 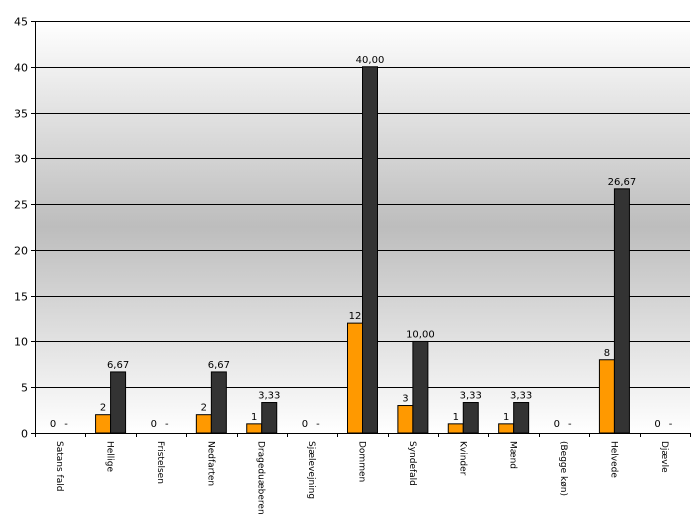 What do you see at coordinates (21, 251) in the screenshot?
I see `y-tick-label: 20` at bounding box center [21, 251].